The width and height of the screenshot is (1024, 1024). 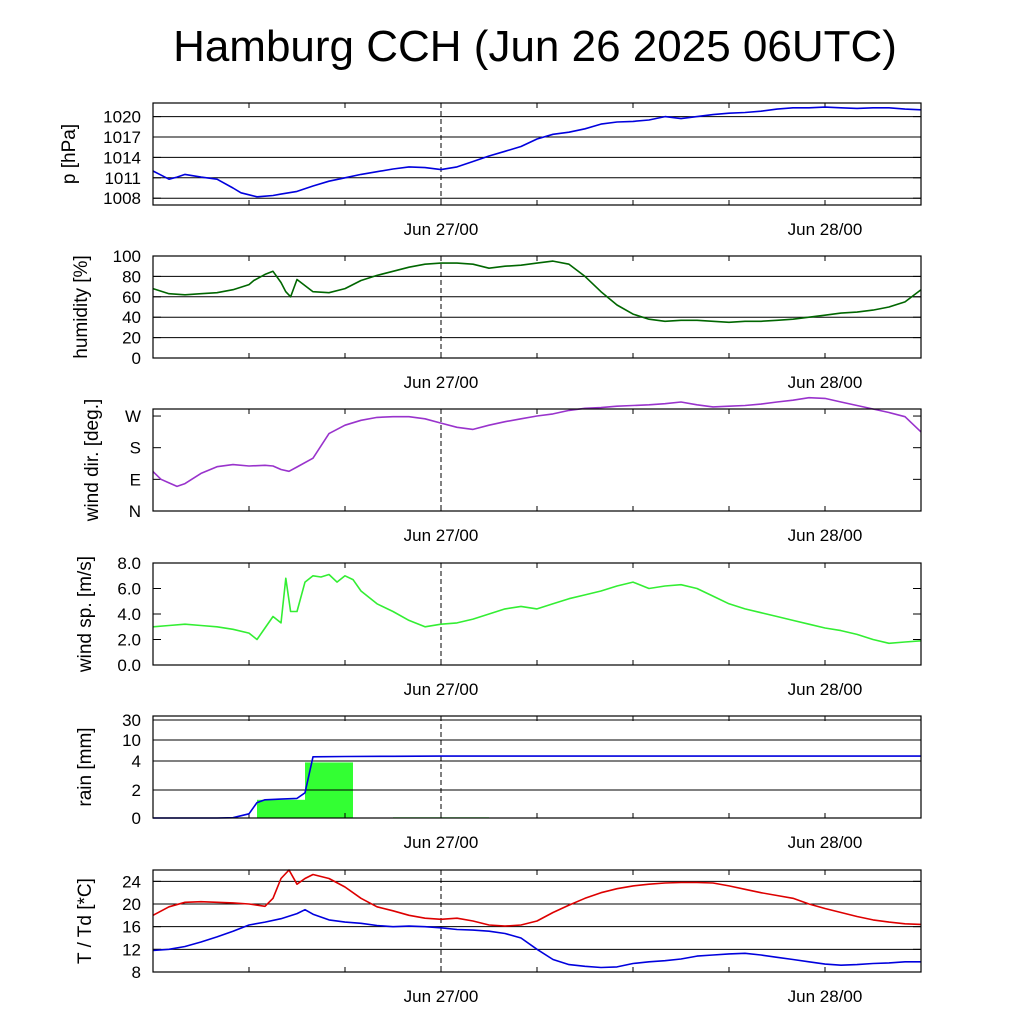 What do you see at coordinates (131, 720) in the screenshot?
I see `y-tick-label: 30` at bounding box center [131, 720].